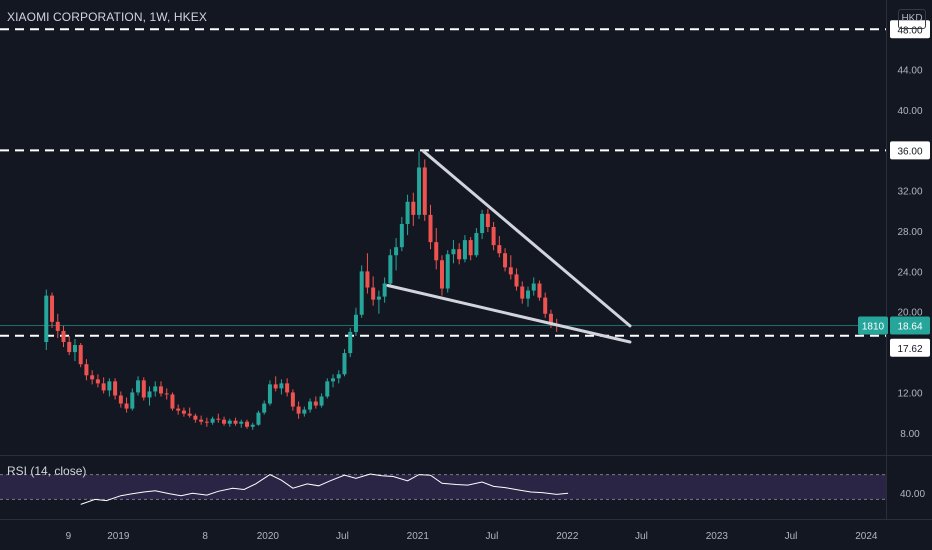 The height and width of the screenshot is (550, 932). Describe the element at coordinates (205, 536) in the screenshot. I see `time-axis-label: 8` at that location.